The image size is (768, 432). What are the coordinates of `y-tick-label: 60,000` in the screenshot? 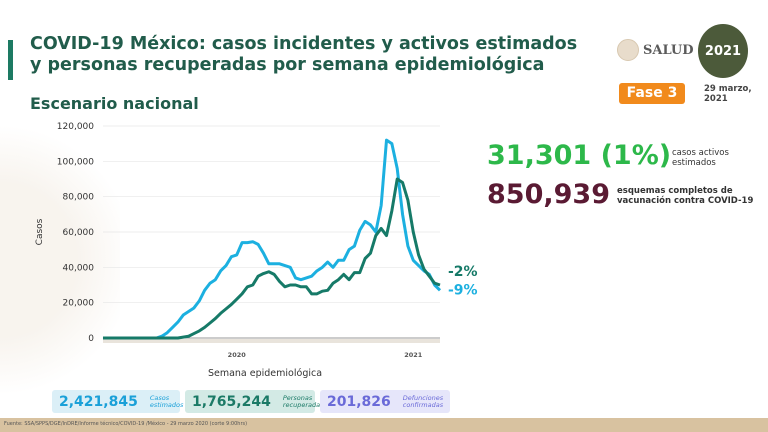 It's located at (79, 233).